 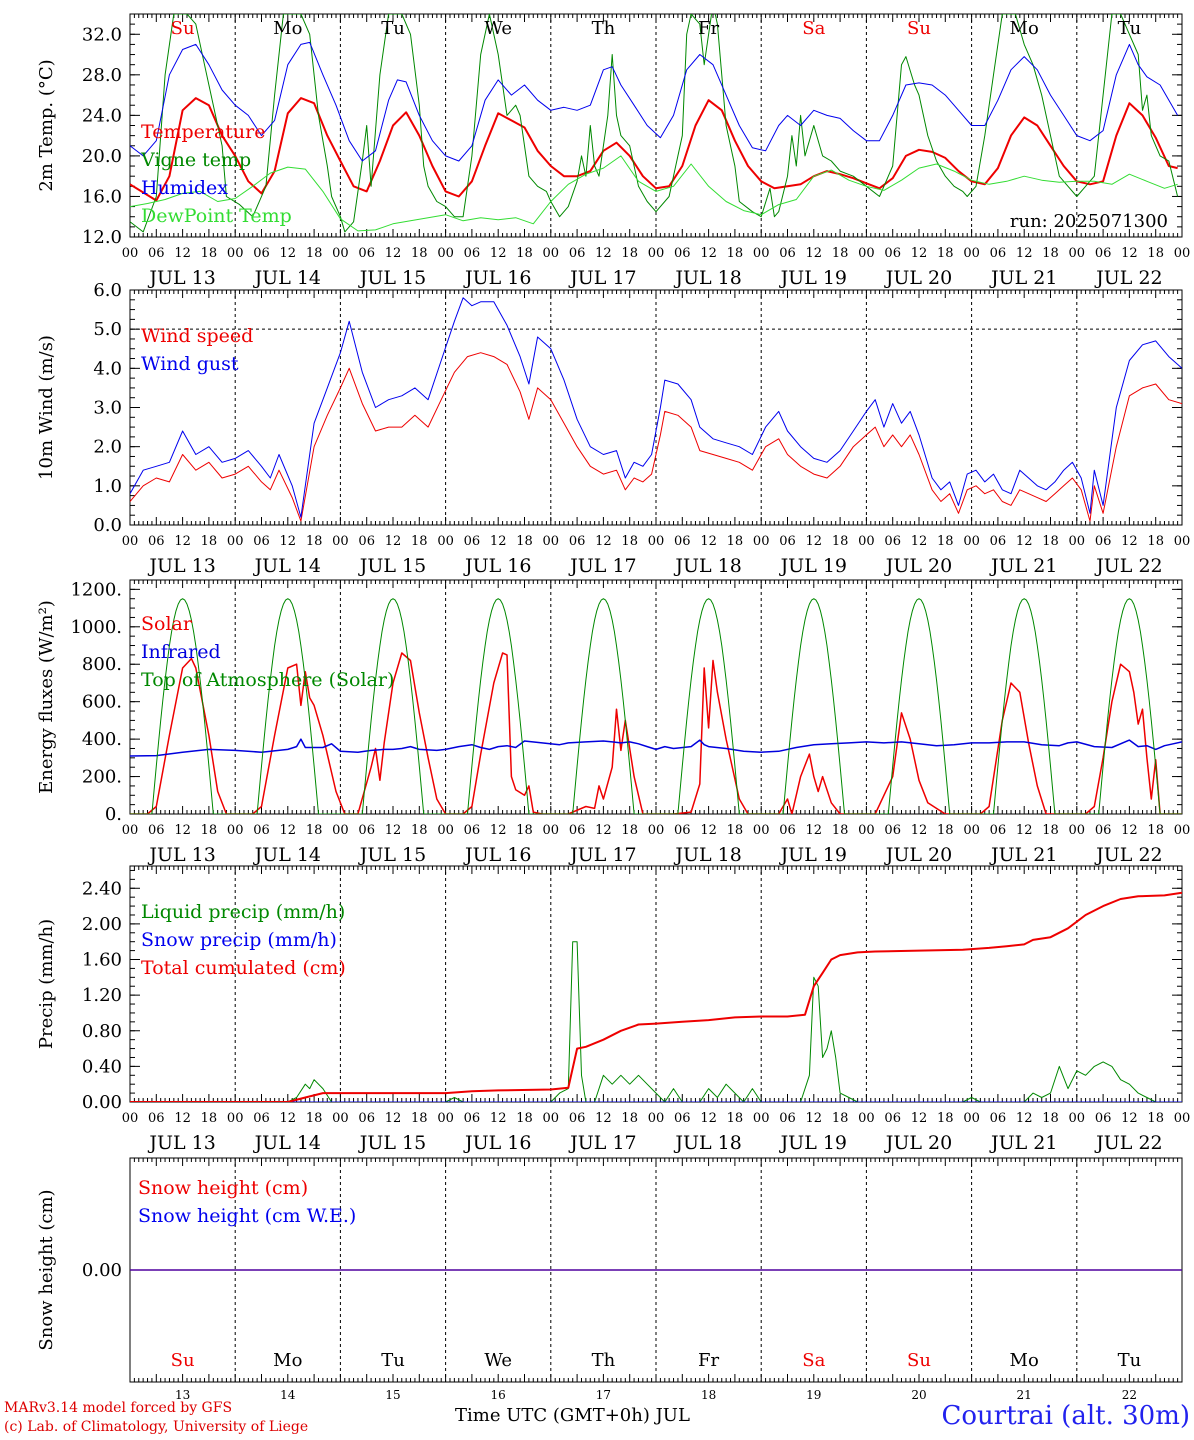 I want to click on y-tick-label: 600., so click(x=102, y=702).